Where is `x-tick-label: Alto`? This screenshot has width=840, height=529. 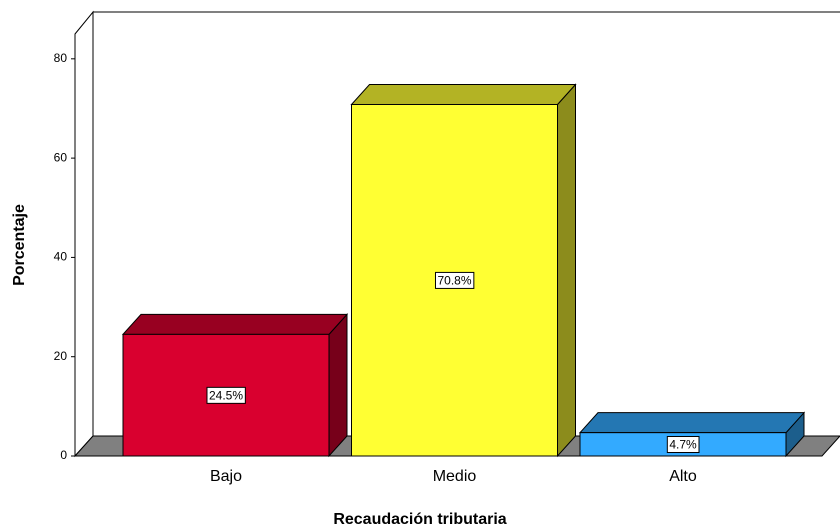 x-tick-label: Alto is located at coordinates (683, 476).